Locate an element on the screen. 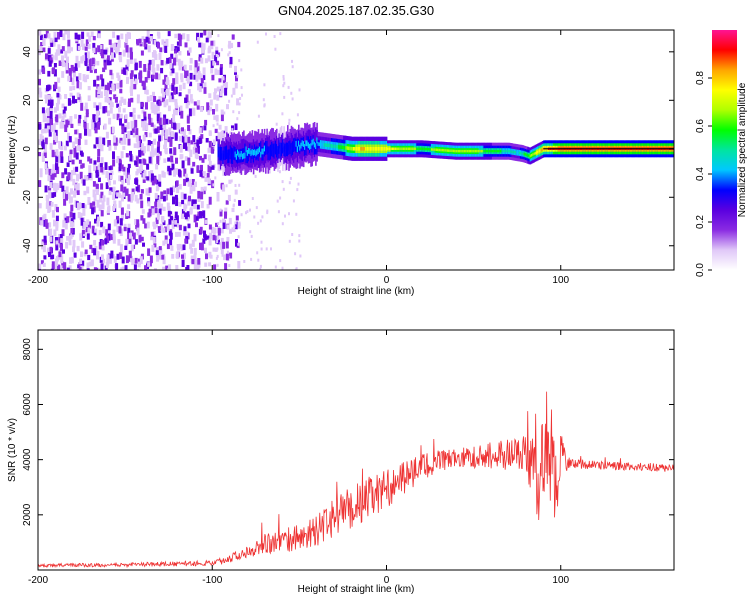  y-tick-label: 20 is located at coordinates (27, 100).